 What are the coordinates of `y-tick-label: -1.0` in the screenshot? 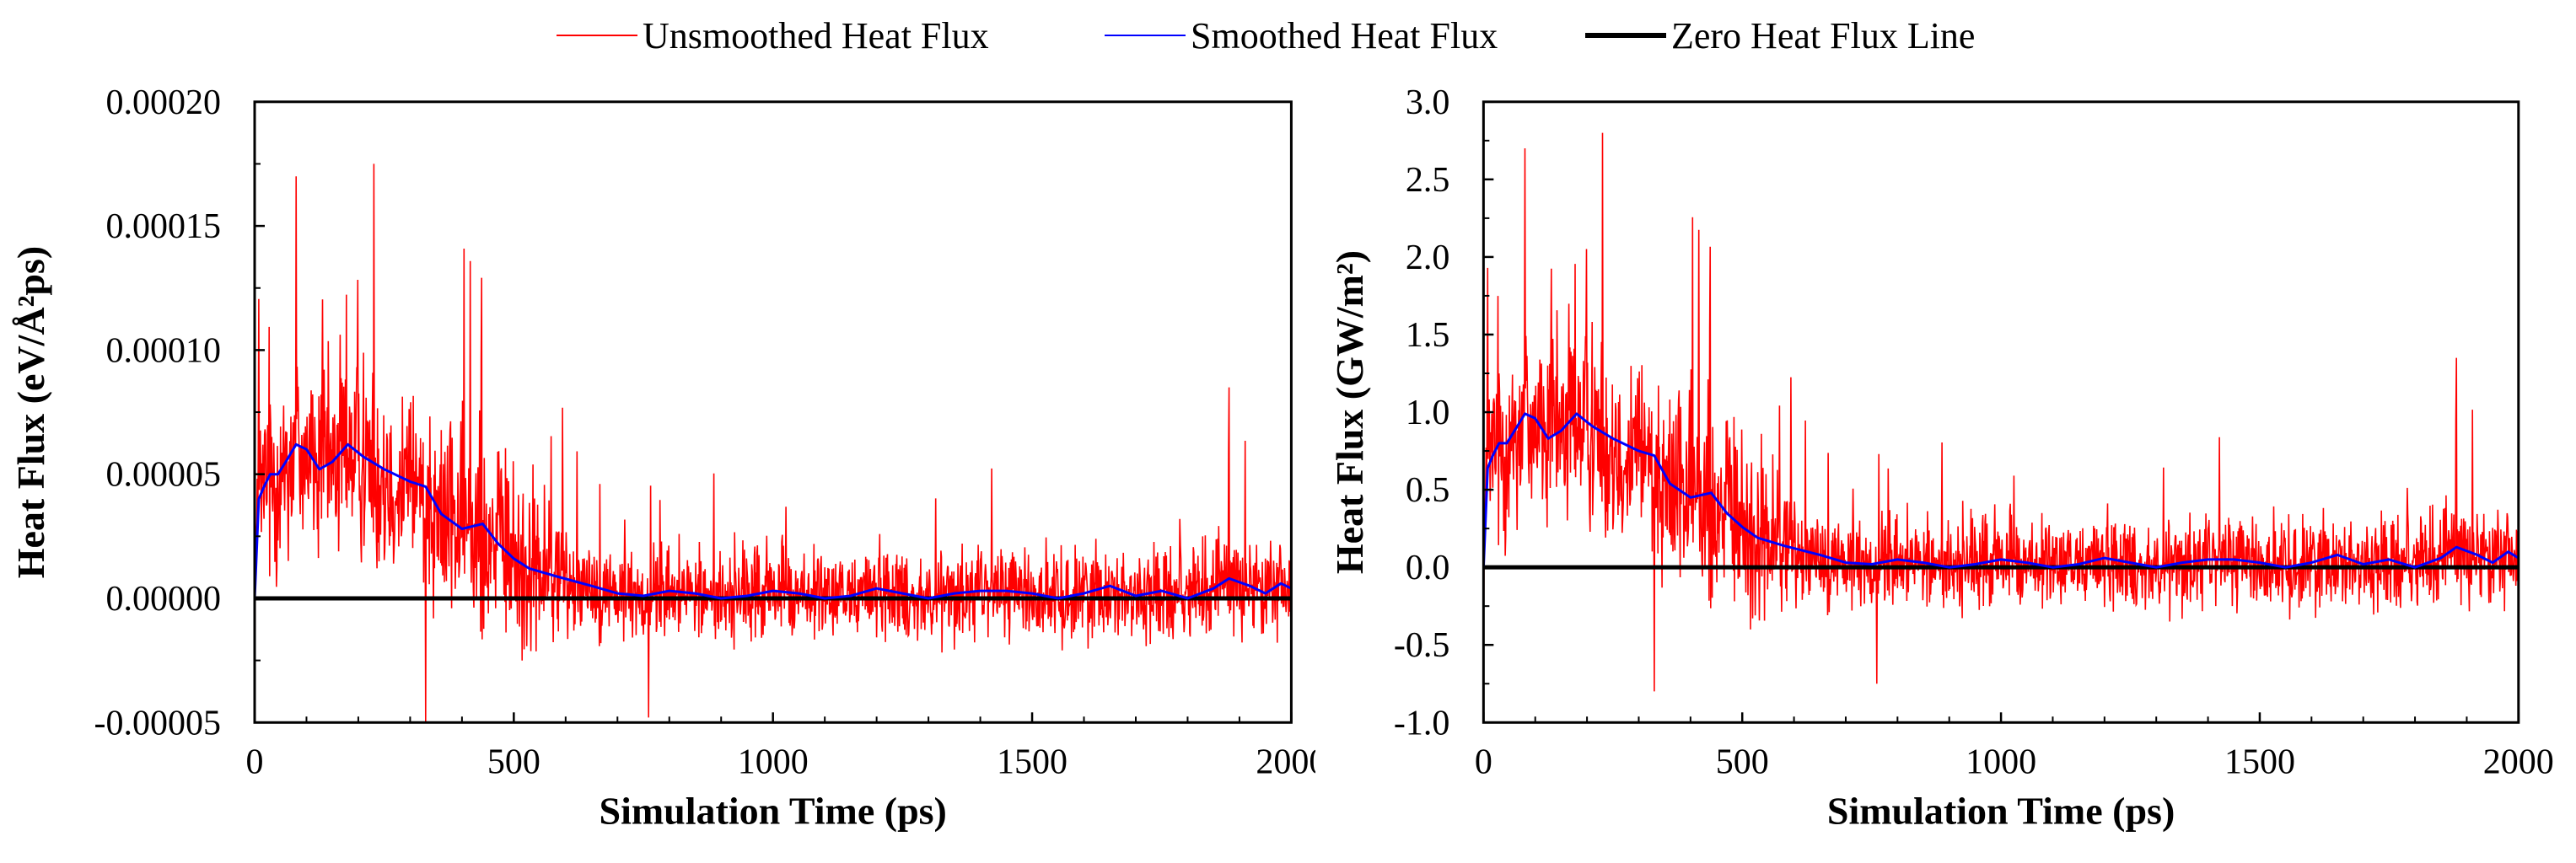 It's located at (1422, 723).